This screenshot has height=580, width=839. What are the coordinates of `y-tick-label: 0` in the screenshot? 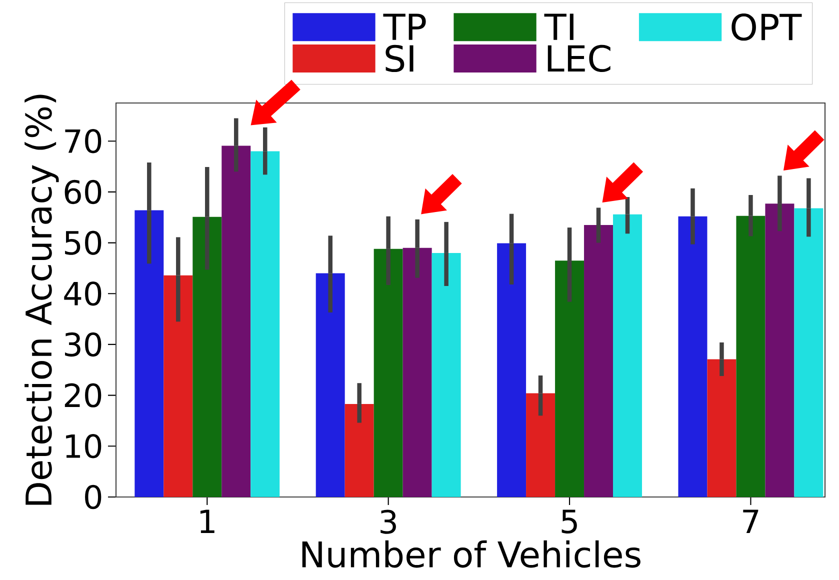 It's located at (93, 497).